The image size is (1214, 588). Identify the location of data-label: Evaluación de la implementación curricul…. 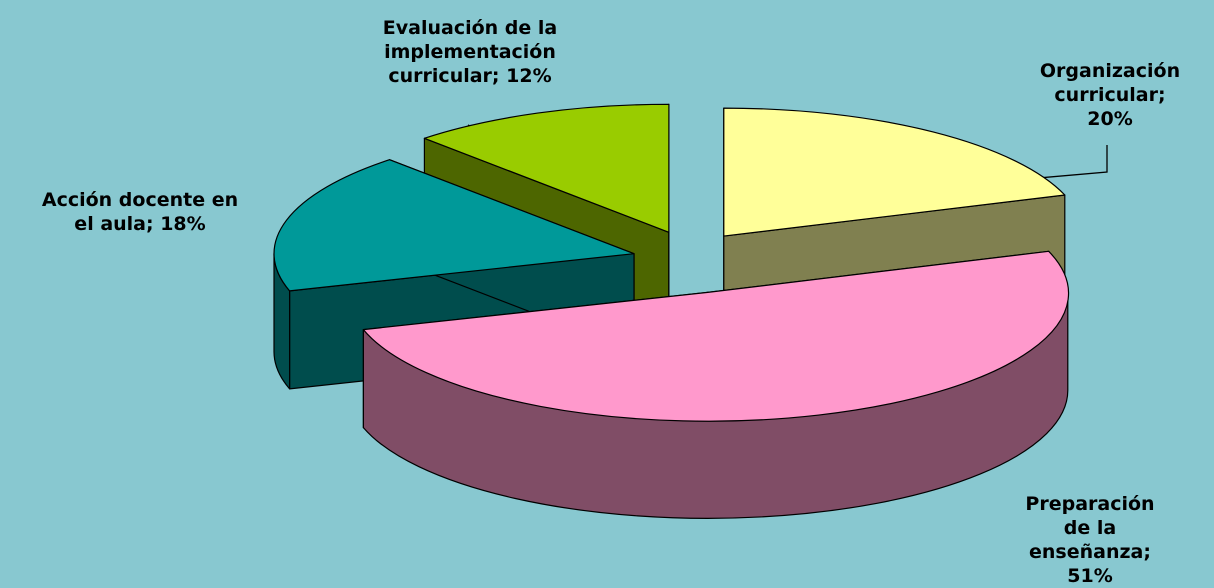
(470, 52).